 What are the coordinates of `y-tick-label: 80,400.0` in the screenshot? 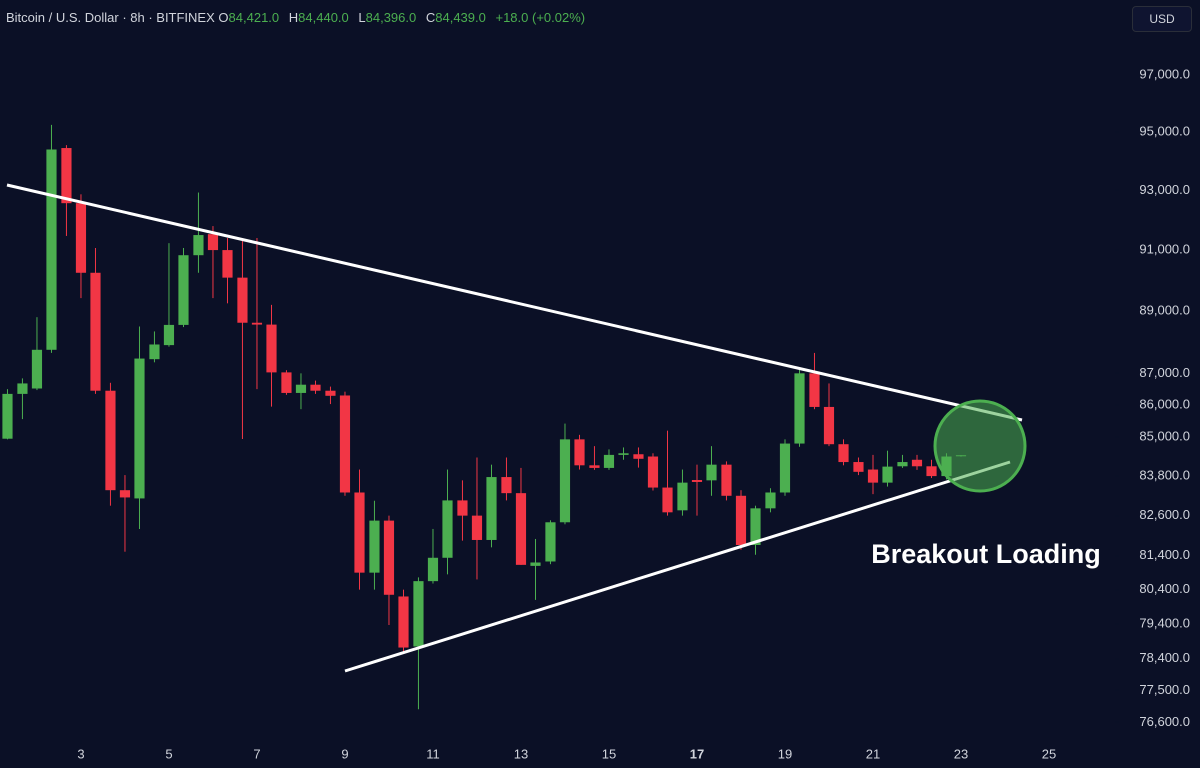 It's located at (1164, 588).